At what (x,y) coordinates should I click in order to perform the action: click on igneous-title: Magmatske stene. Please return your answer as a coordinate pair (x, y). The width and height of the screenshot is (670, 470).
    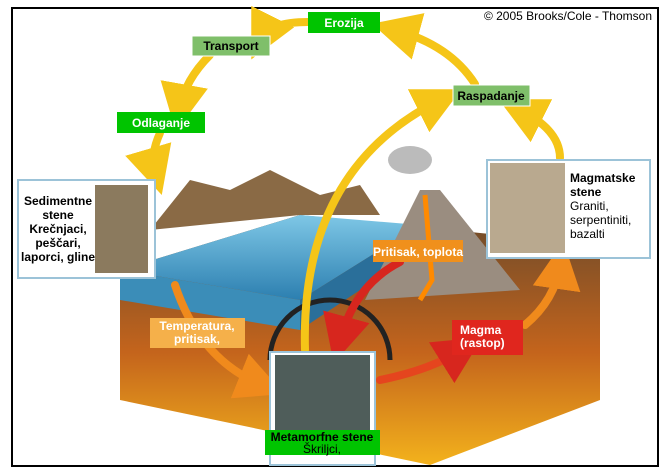
    Looking at the image, I should click on (603, 185).